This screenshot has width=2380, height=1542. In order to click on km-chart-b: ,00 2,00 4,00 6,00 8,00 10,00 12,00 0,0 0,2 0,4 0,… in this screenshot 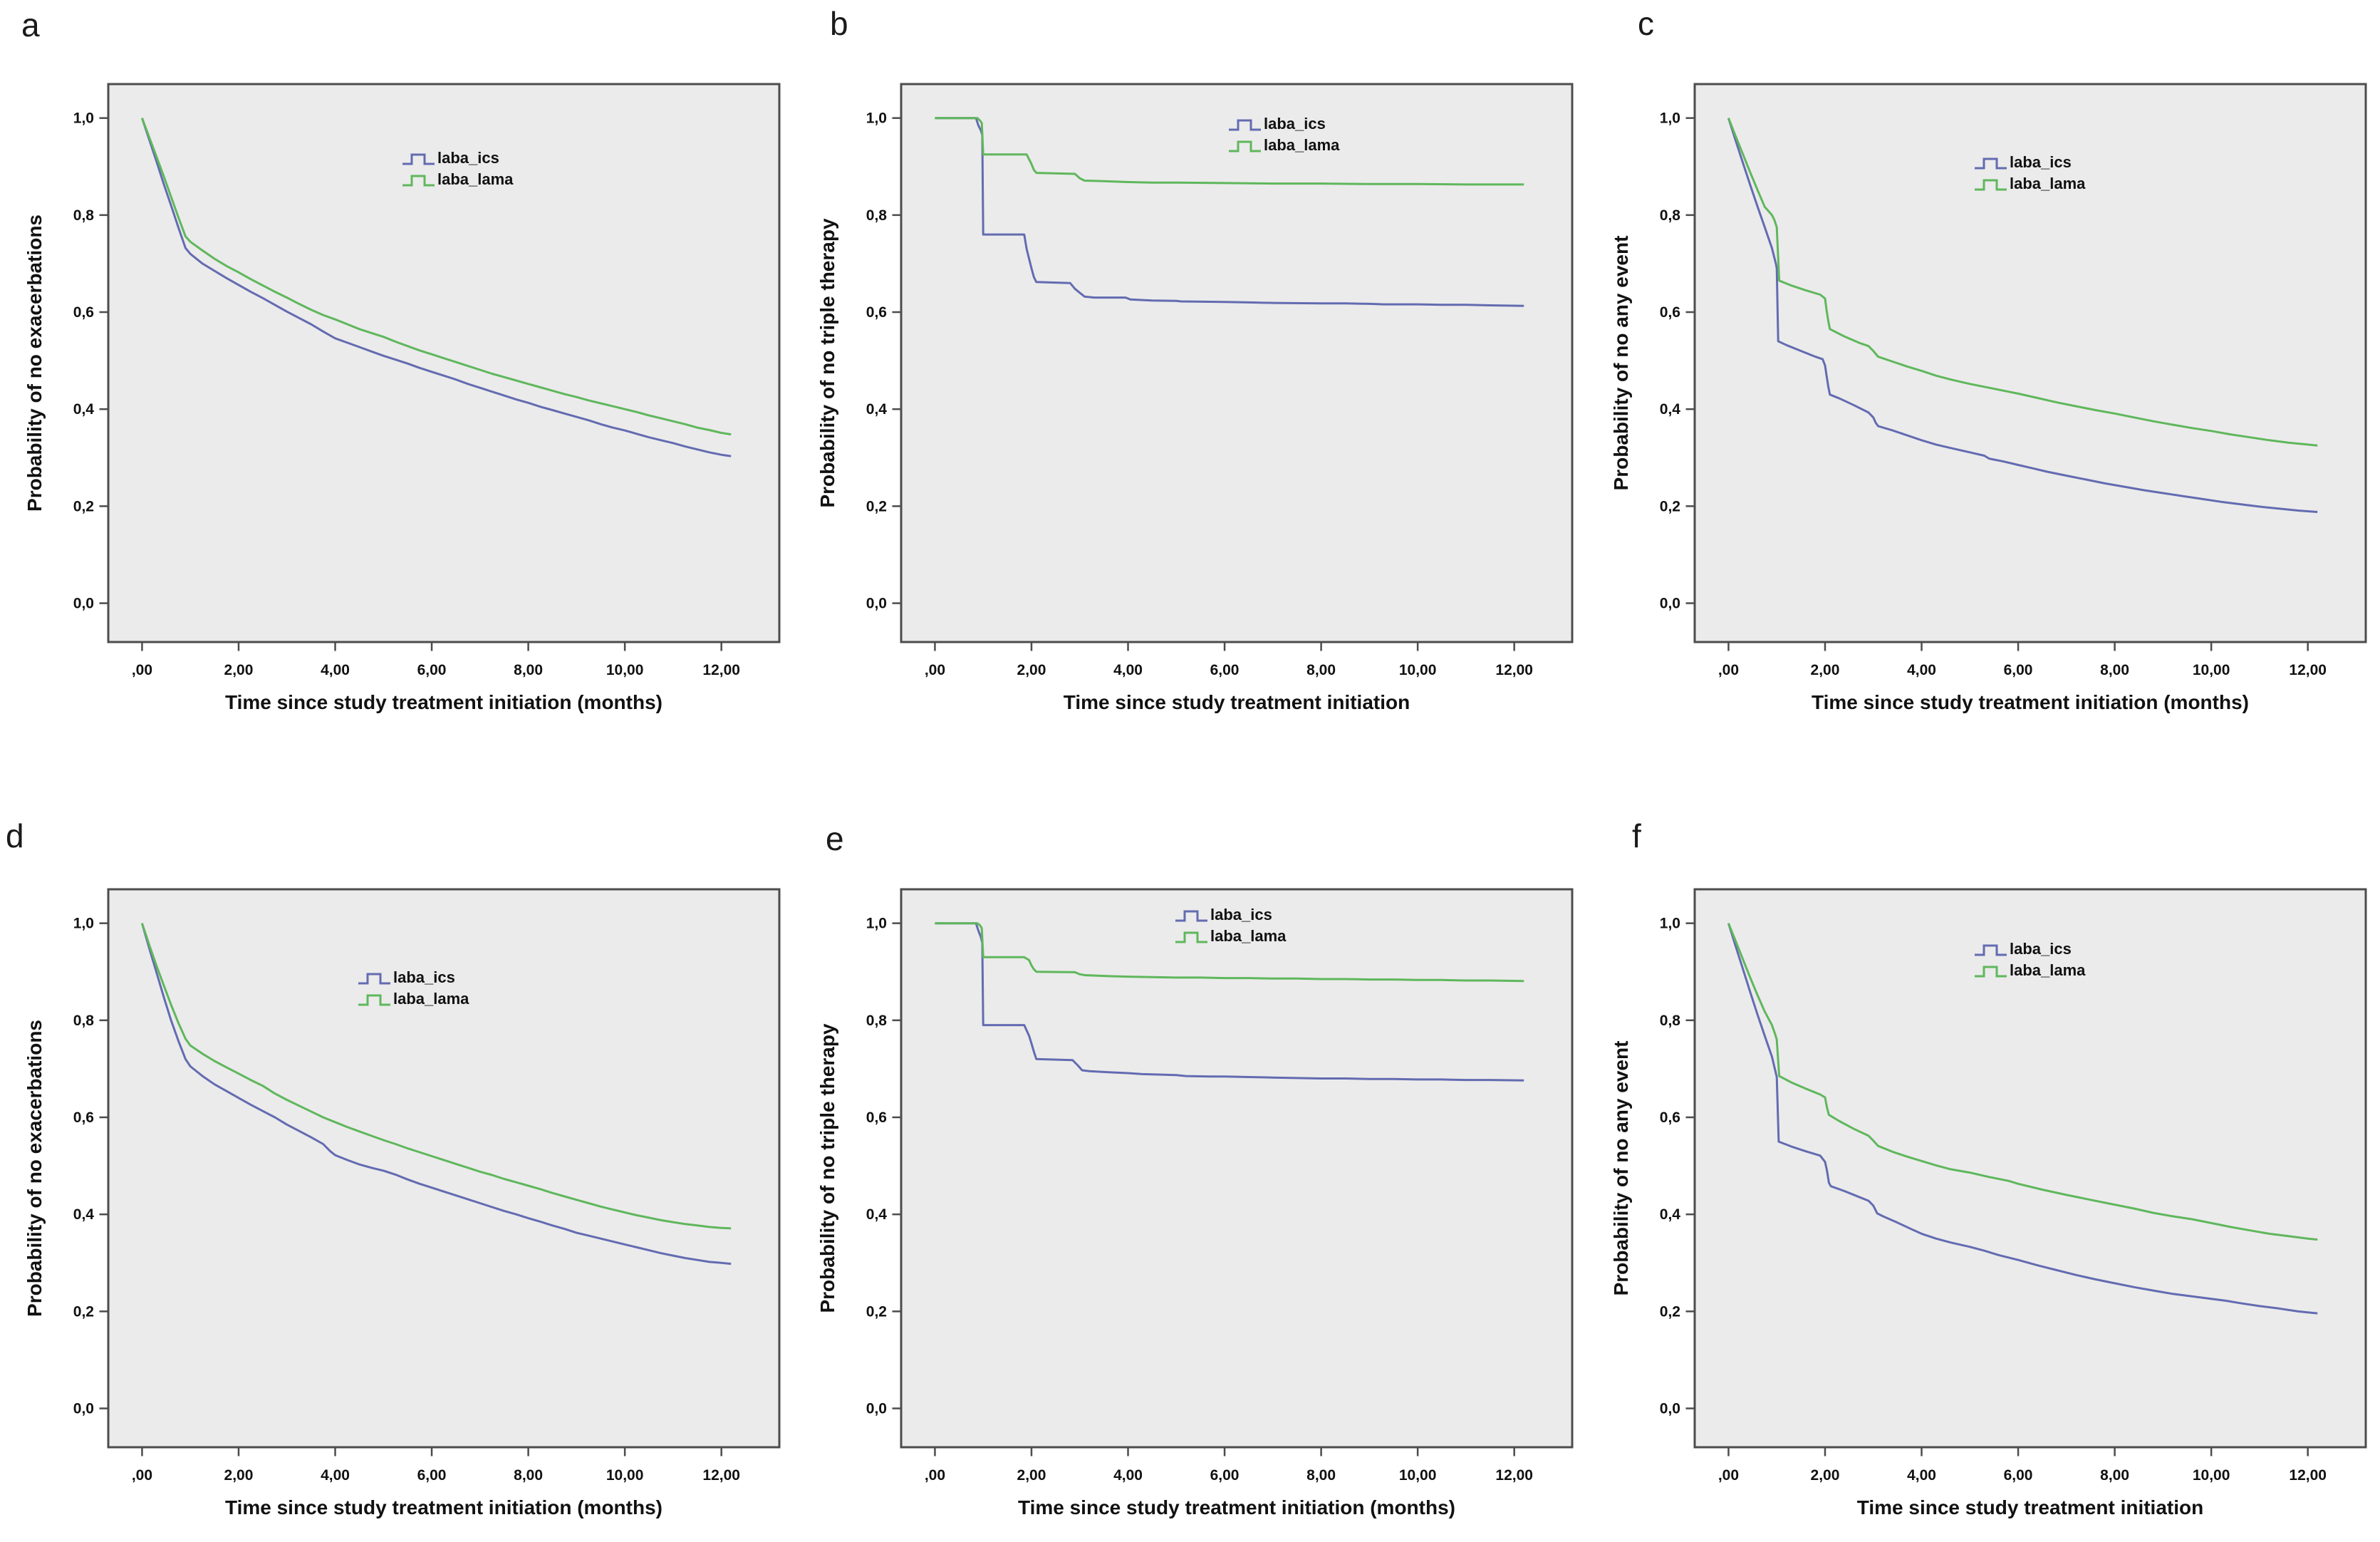, I will do `click(1195, 398)`.